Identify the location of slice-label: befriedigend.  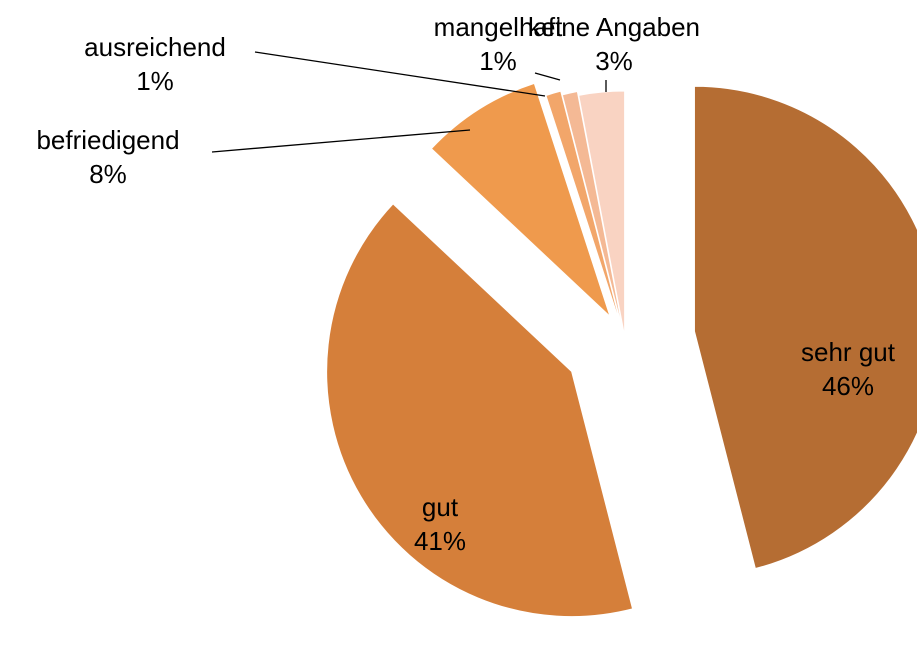
(107, 140).